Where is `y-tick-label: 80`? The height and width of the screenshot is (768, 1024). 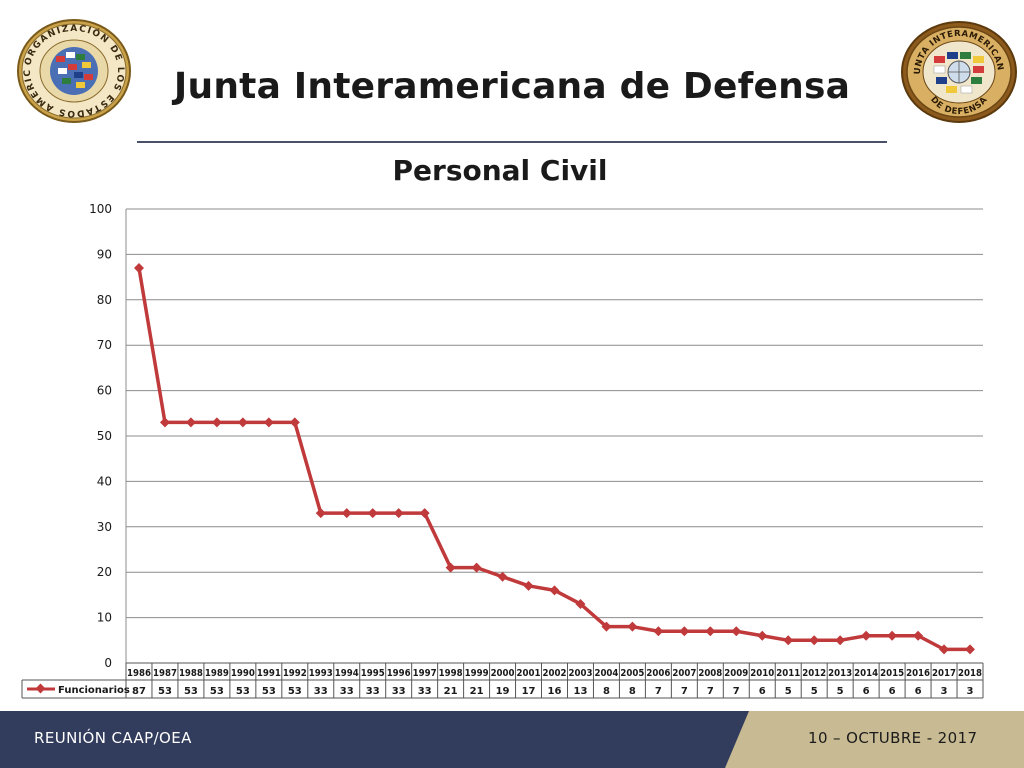
y-tick-label: 80 is located at coordinates (104, 300).